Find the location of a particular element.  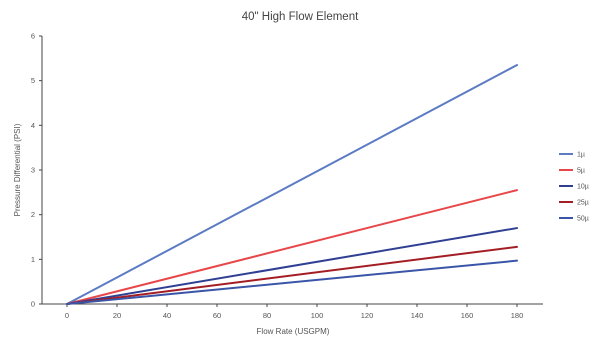

x-tick-label: 40 is located at coordinates (167, 315).